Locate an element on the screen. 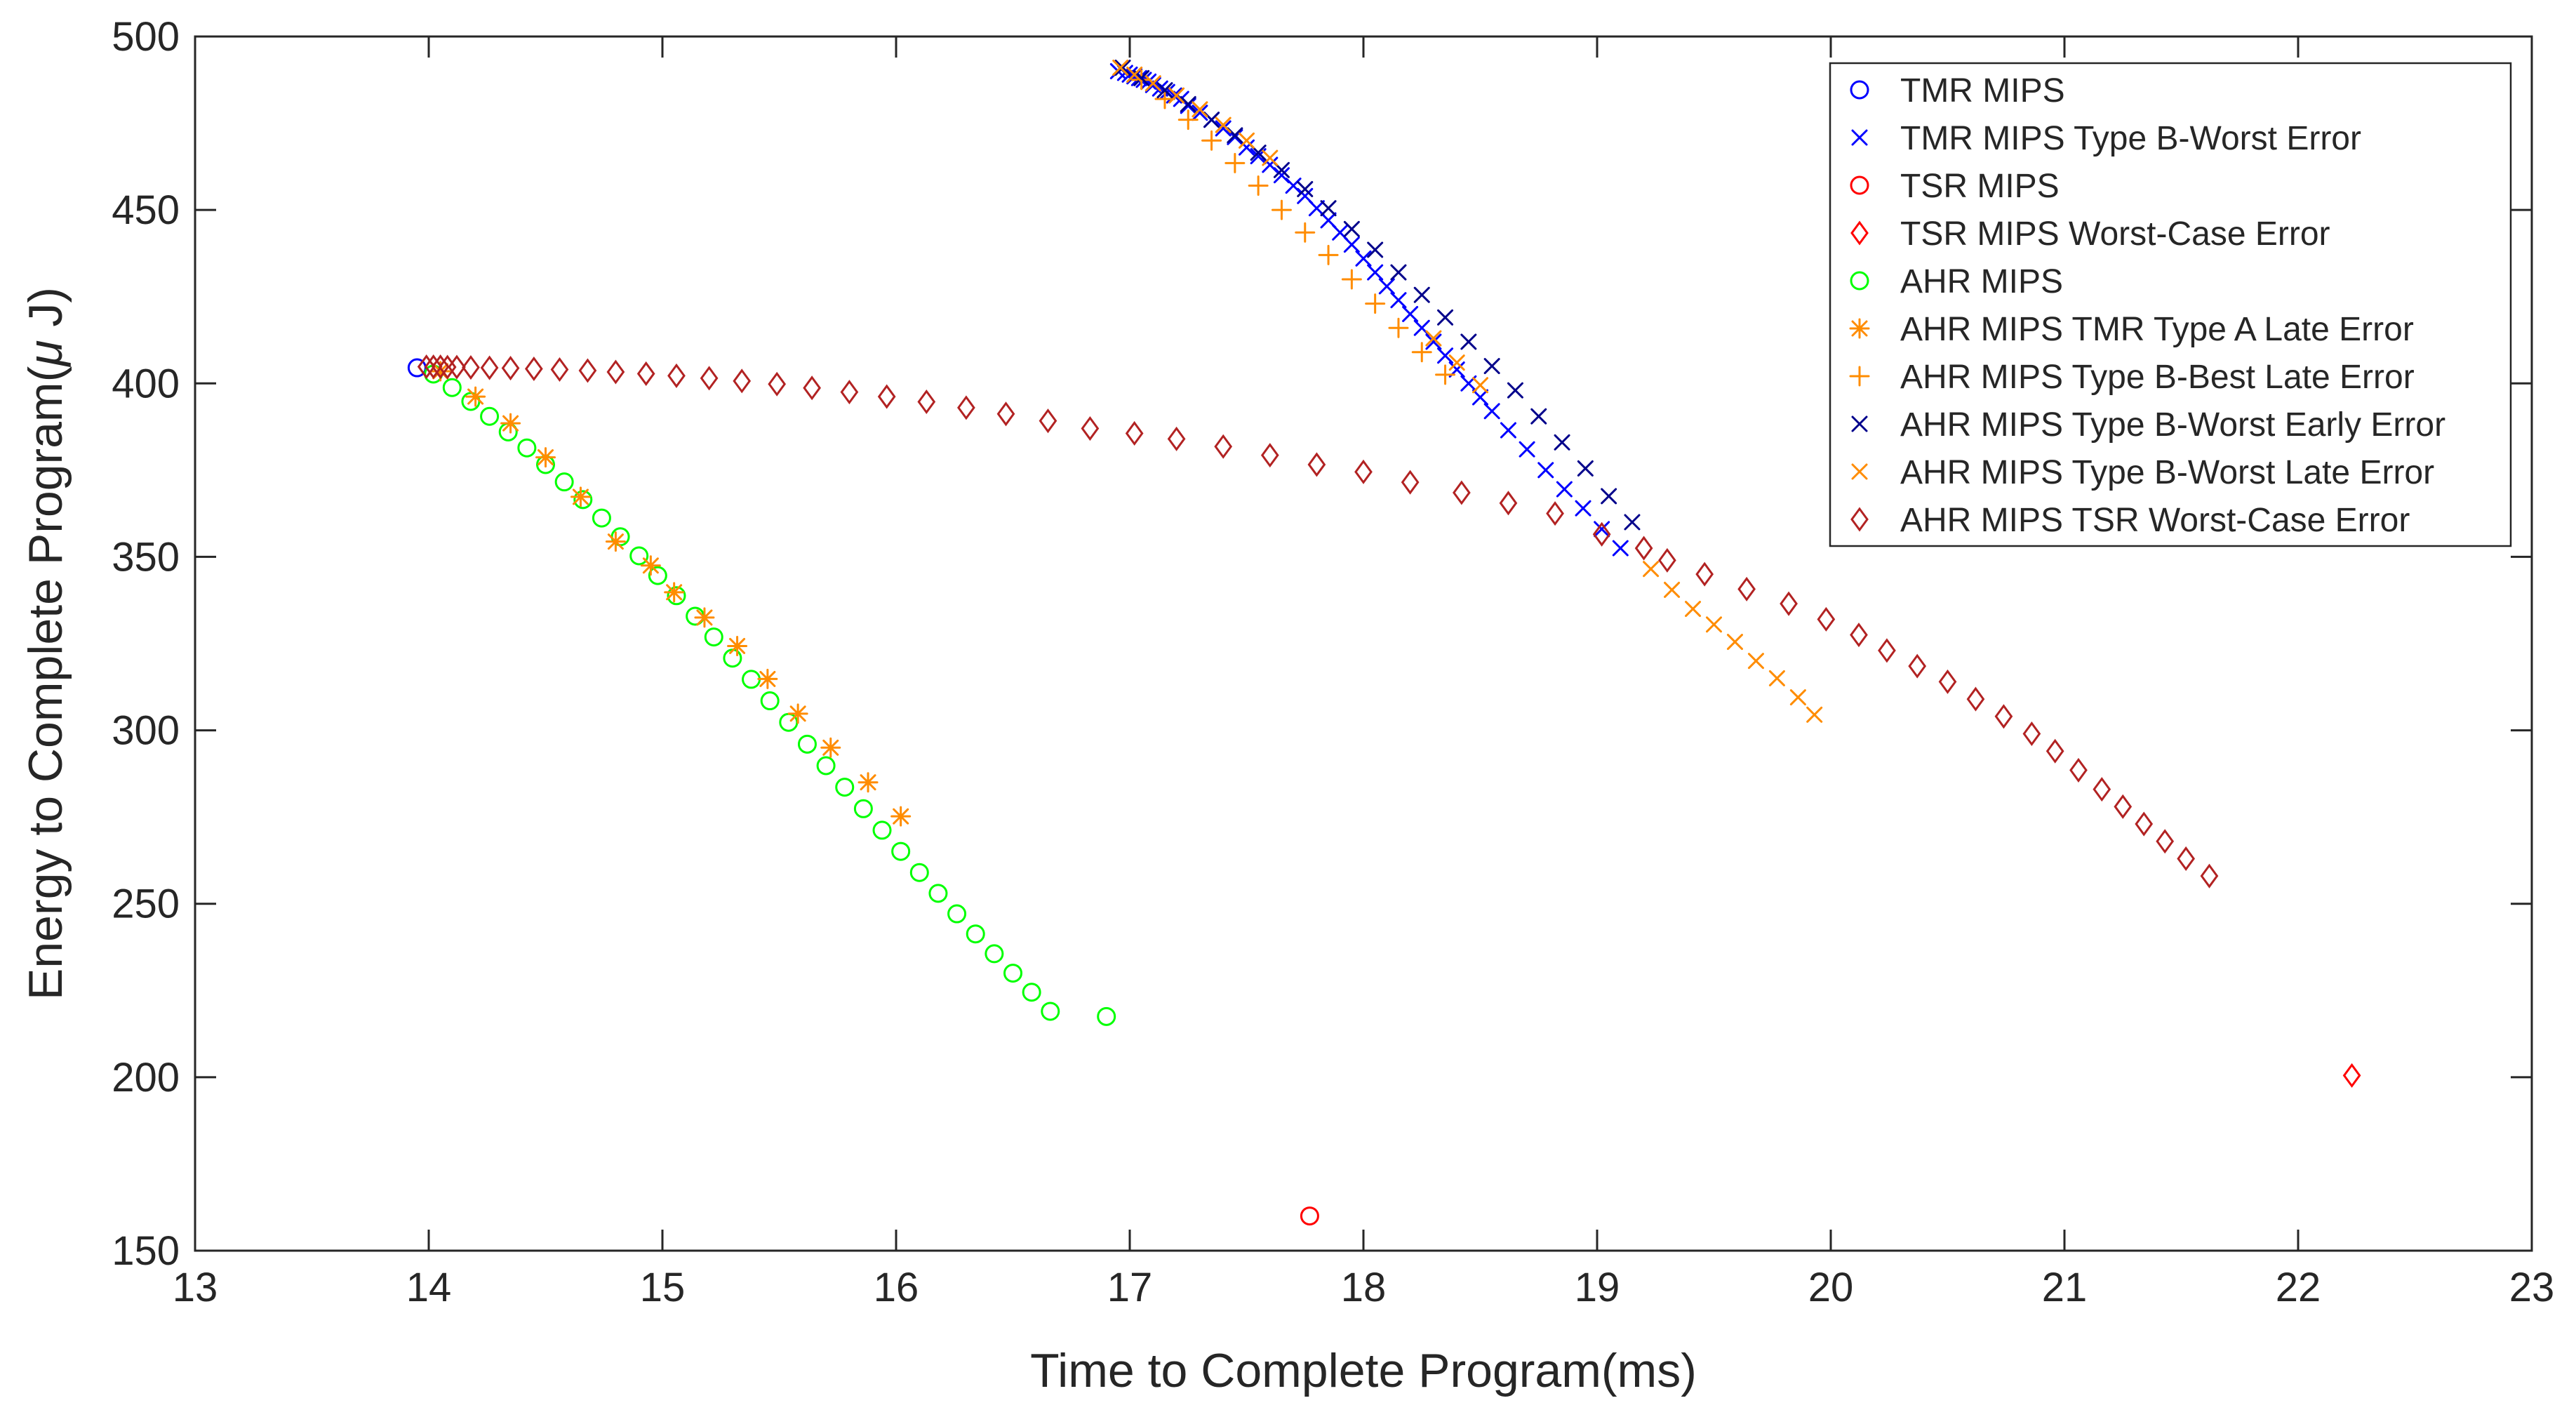  x-axis-title: Time to Complete Program(ms) is located at coordinates (1364, 1370).